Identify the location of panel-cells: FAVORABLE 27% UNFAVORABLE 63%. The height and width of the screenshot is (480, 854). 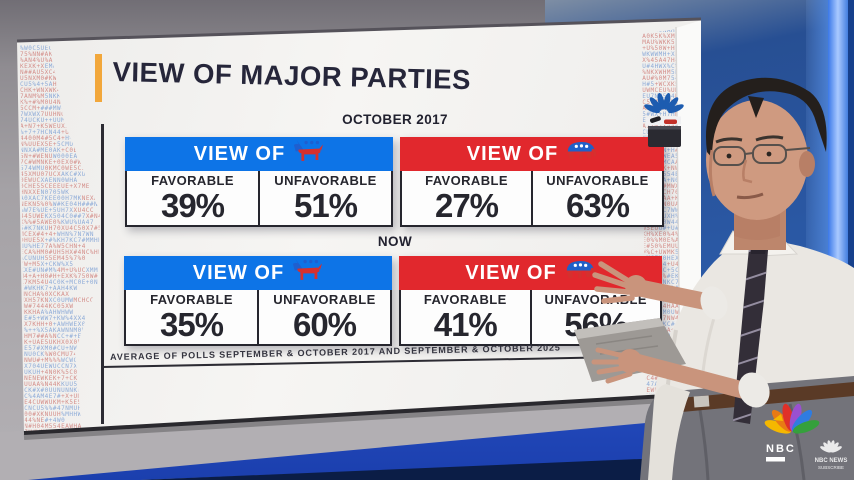
(532, 199).